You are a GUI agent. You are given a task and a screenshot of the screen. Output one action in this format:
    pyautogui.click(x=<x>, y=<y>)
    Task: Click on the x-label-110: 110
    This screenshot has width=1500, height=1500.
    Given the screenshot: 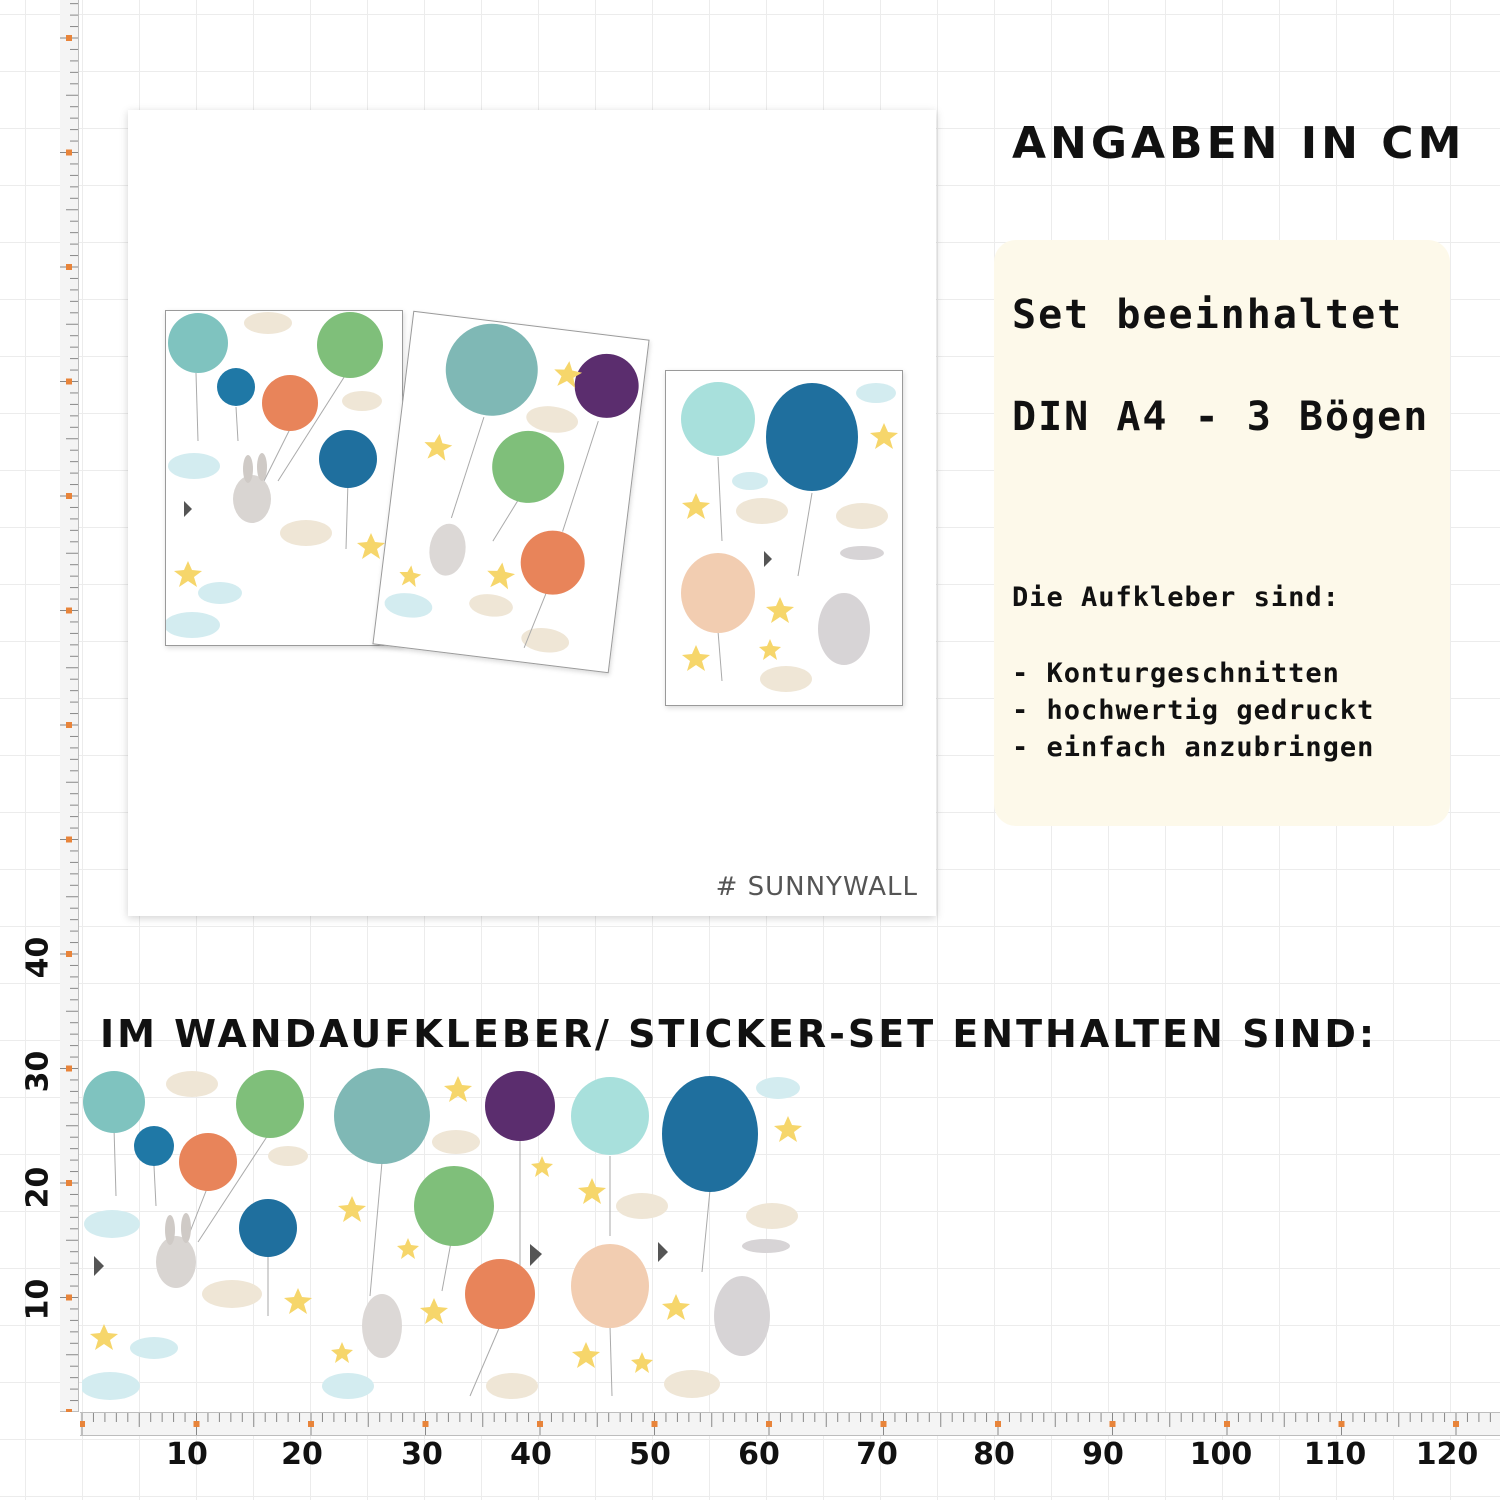 What is the action you would take?
    pyautogui.click(x=1335, y=1454)
    